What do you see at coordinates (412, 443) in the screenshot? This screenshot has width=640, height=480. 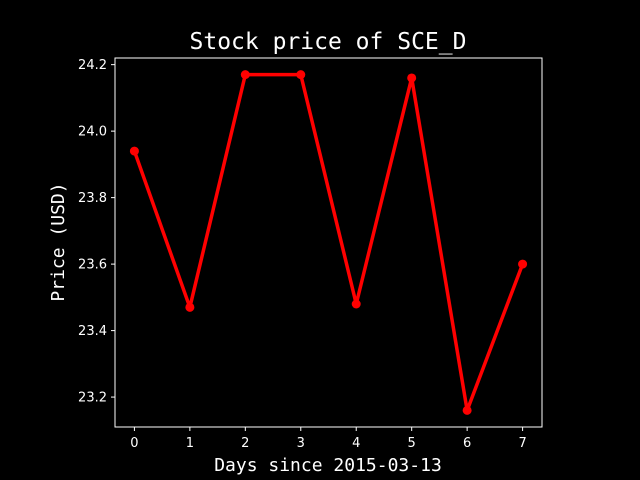 I see `x-tick-label: 5` at bounding box center [412, 443].